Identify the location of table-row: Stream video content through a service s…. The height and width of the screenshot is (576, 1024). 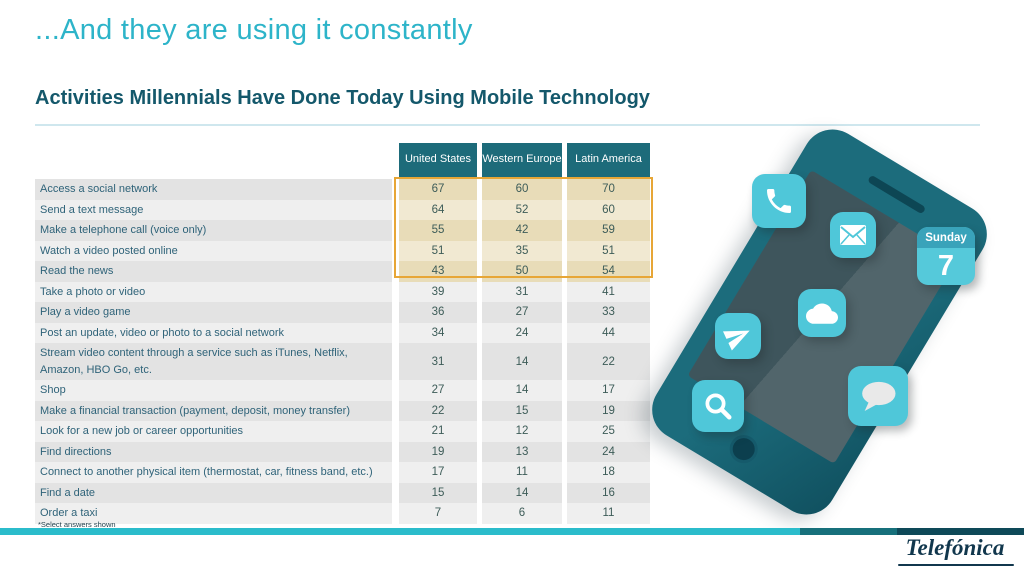
(342, 361).